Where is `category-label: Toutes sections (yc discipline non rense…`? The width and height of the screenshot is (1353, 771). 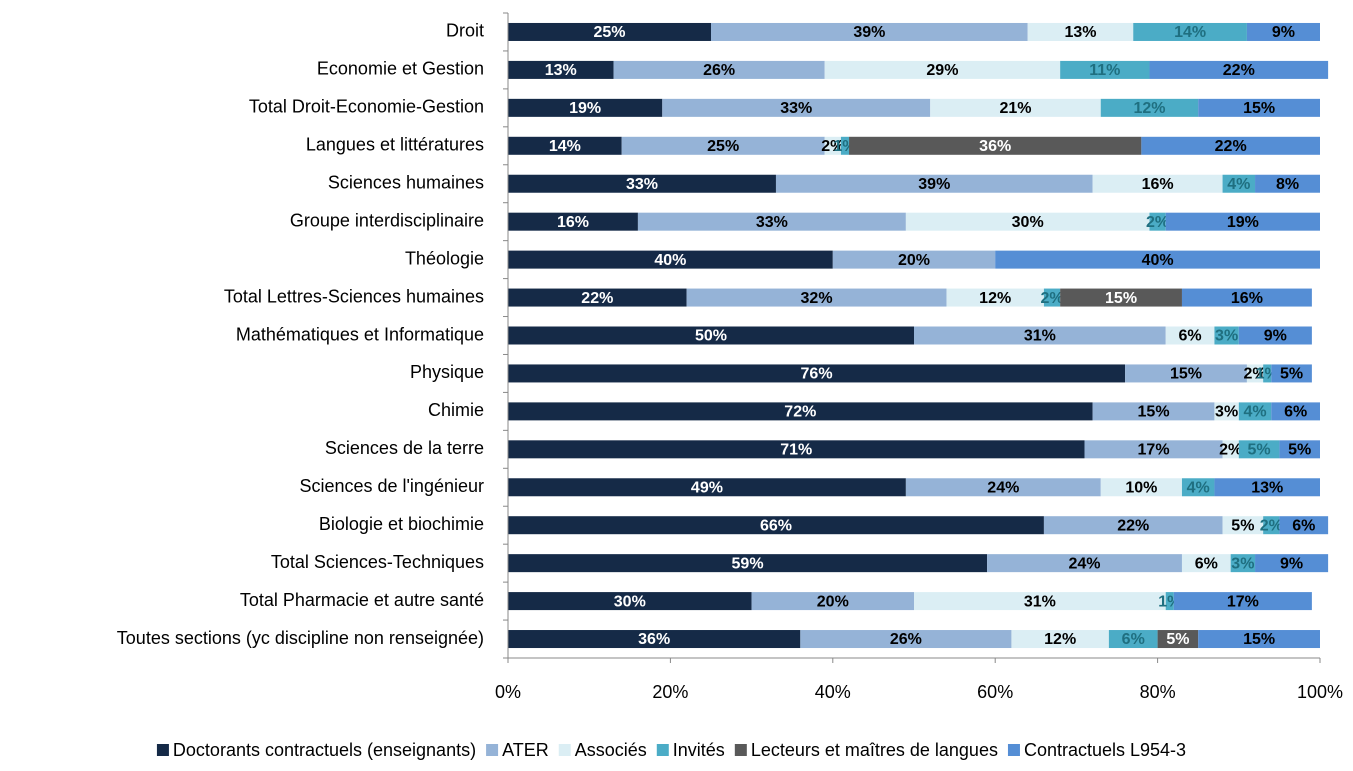 category-label: Toutes sections (yc discipline non rense… is located at coordinates (300, 638).